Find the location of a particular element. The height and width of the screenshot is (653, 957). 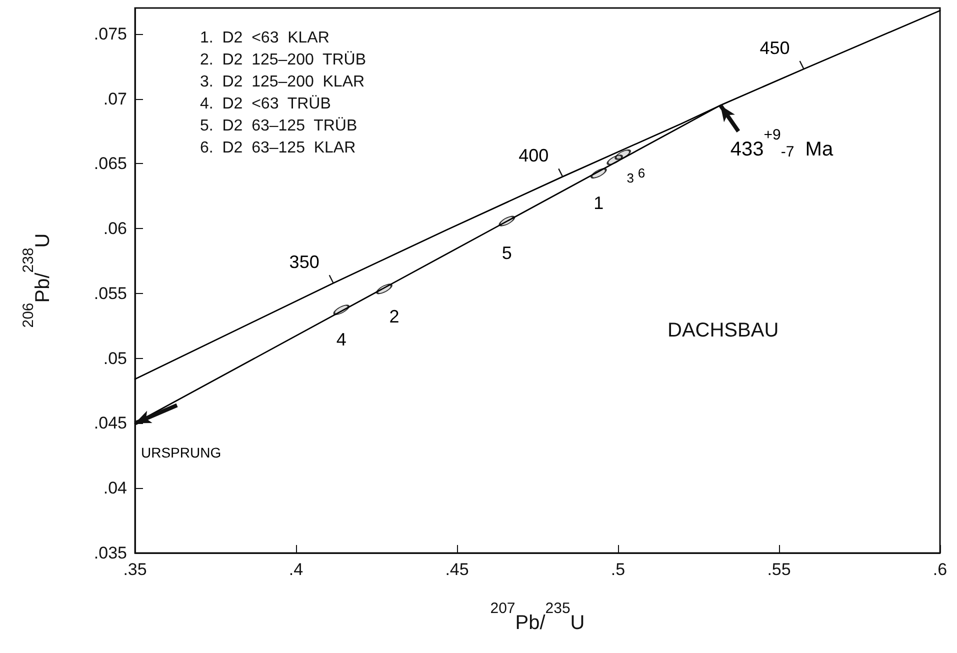

annotation: 6 is located at coordinates (642, 172).